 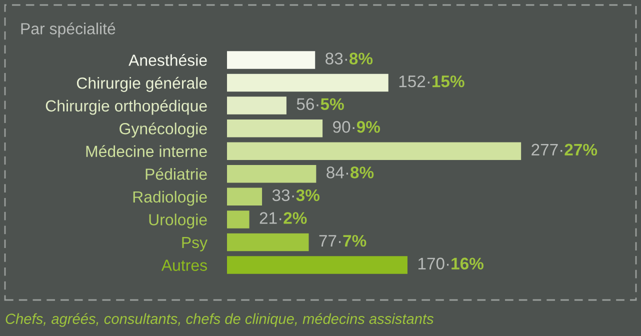 I want to click on y-tick-label: Urologie, so click(x=178, y=221).